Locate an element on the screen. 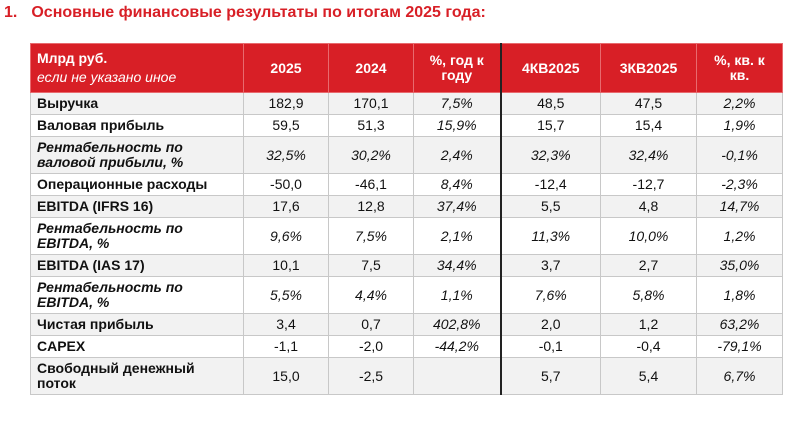 This screenshot has height=427, width=800. row-label: Свободный денежный поток is located at coordinates (137, 376).